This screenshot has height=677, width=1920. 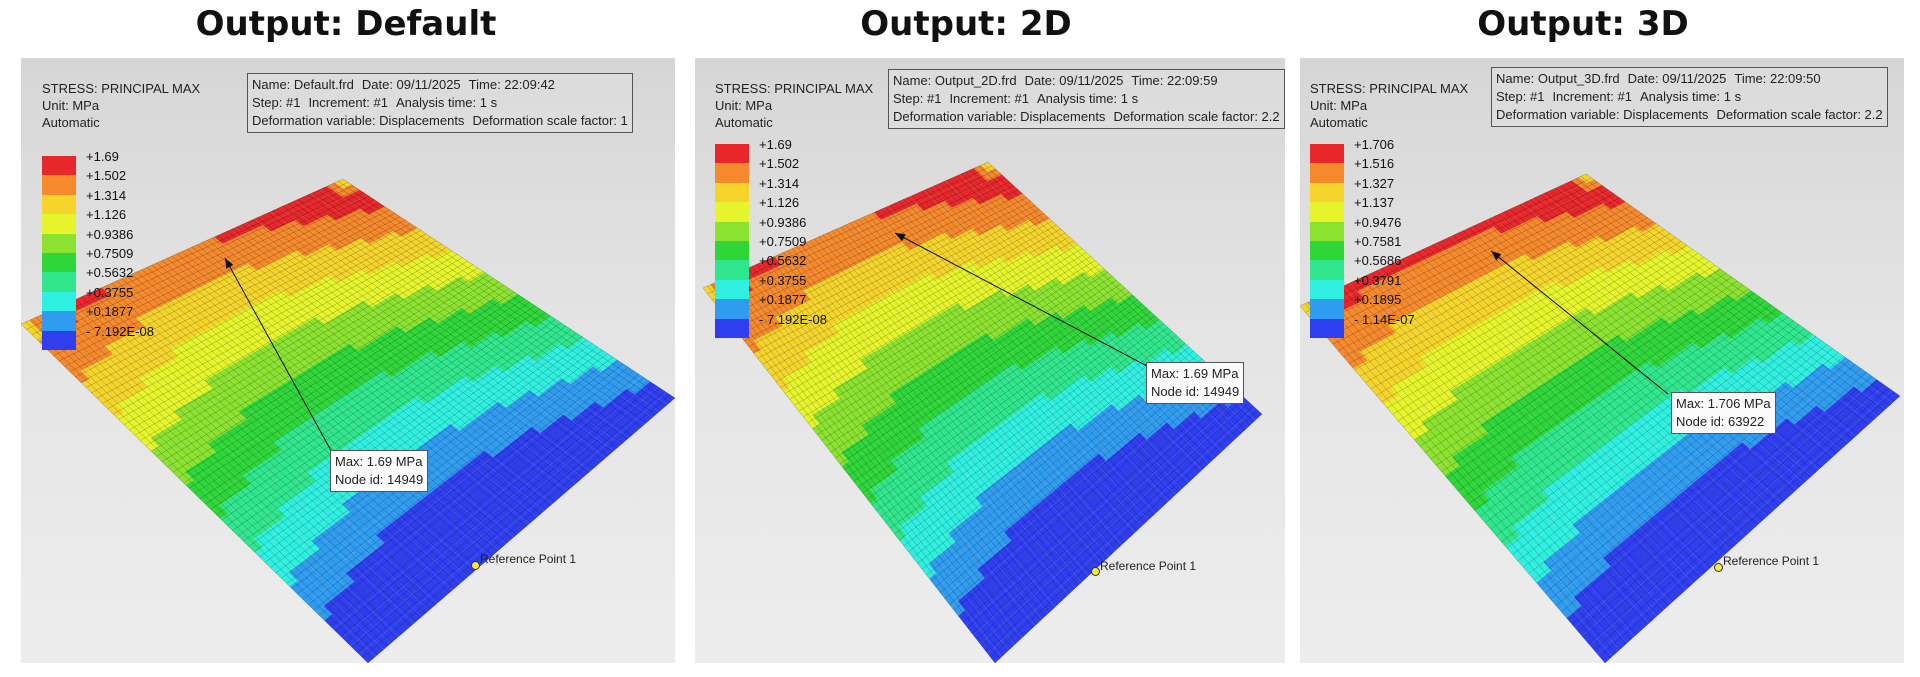 What do you see at coordinates (106, 176) in the screenshot?
I see `legend-value: +1.502` at bounding box center [106, 176].